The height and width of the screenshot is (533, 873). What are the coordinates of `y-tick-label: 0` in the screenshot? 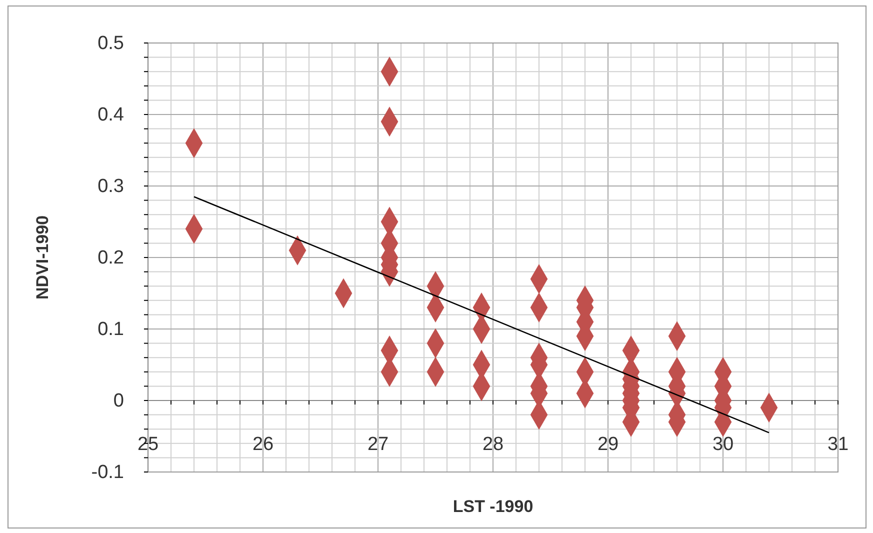 It's located at (118, 401).